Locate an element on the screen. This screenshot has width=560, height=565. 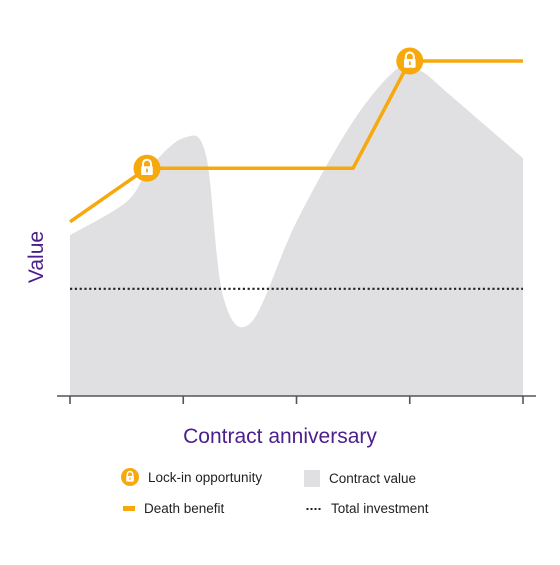
y-axis-title: Value is located at coordinates (36, 257).